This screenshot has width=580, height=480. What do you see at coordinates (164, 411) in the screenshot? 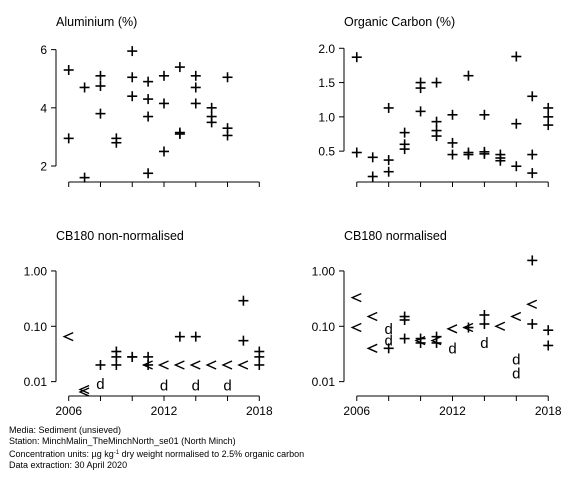
I see `x-tick-label: 2012` at bounding box center [164, 411].